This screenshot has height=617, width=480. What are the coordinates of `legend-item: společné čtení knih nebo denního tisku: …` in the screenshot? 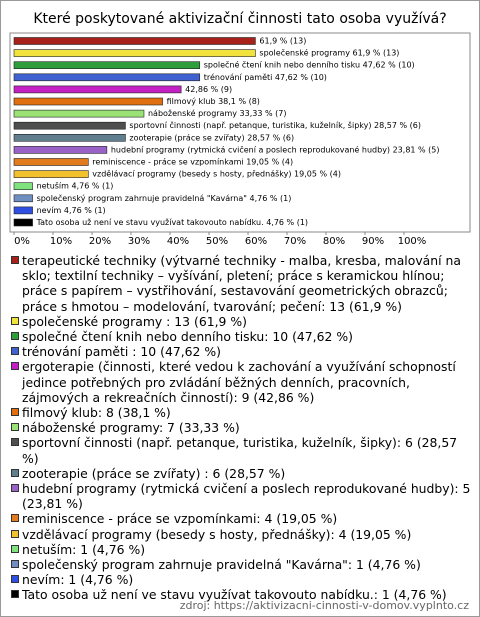 It's located at (241, 336).